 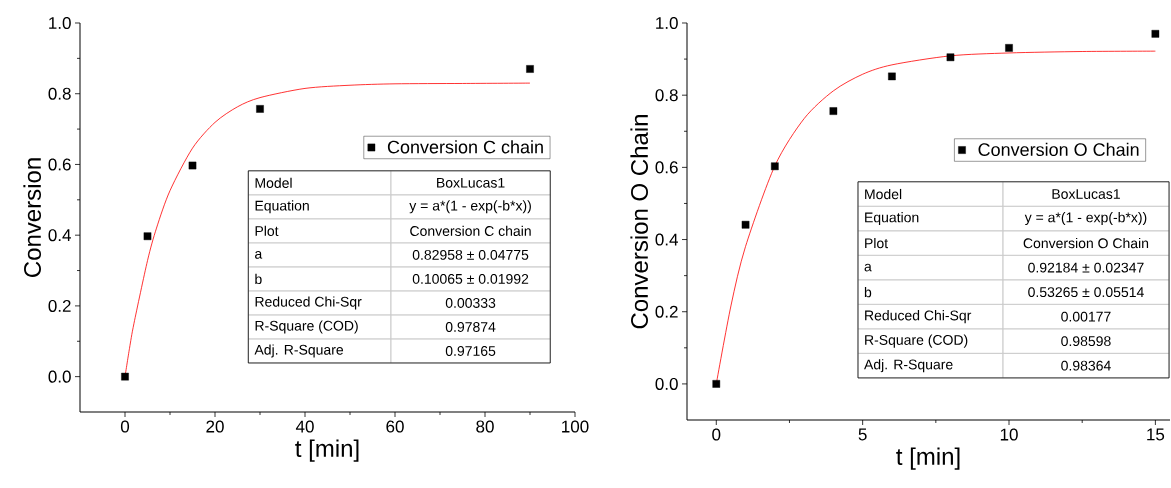 I want to click on x-tick-label: 15, so click(x=1156, y=434).